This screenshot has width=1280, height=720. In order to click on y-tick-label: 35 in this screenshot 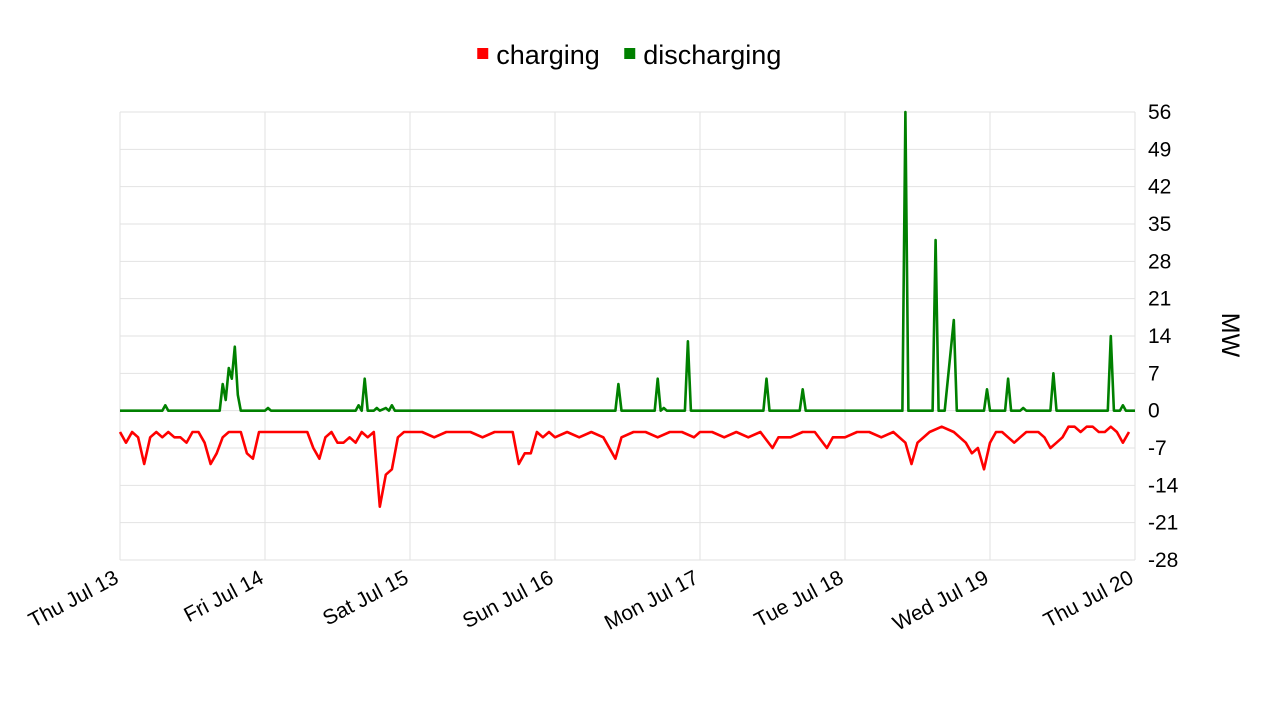, I will do `click(1159, 224)`.